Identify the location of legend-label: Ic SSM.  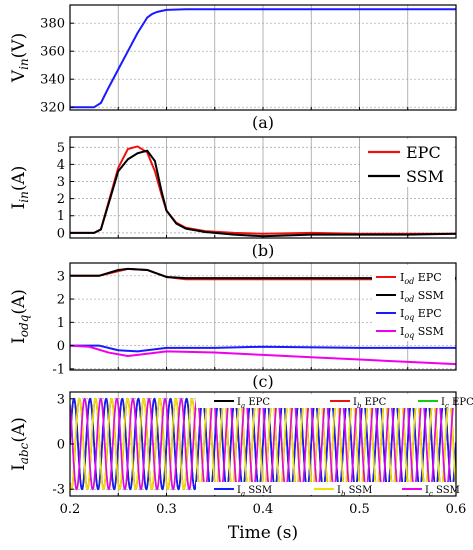
(442, 491).